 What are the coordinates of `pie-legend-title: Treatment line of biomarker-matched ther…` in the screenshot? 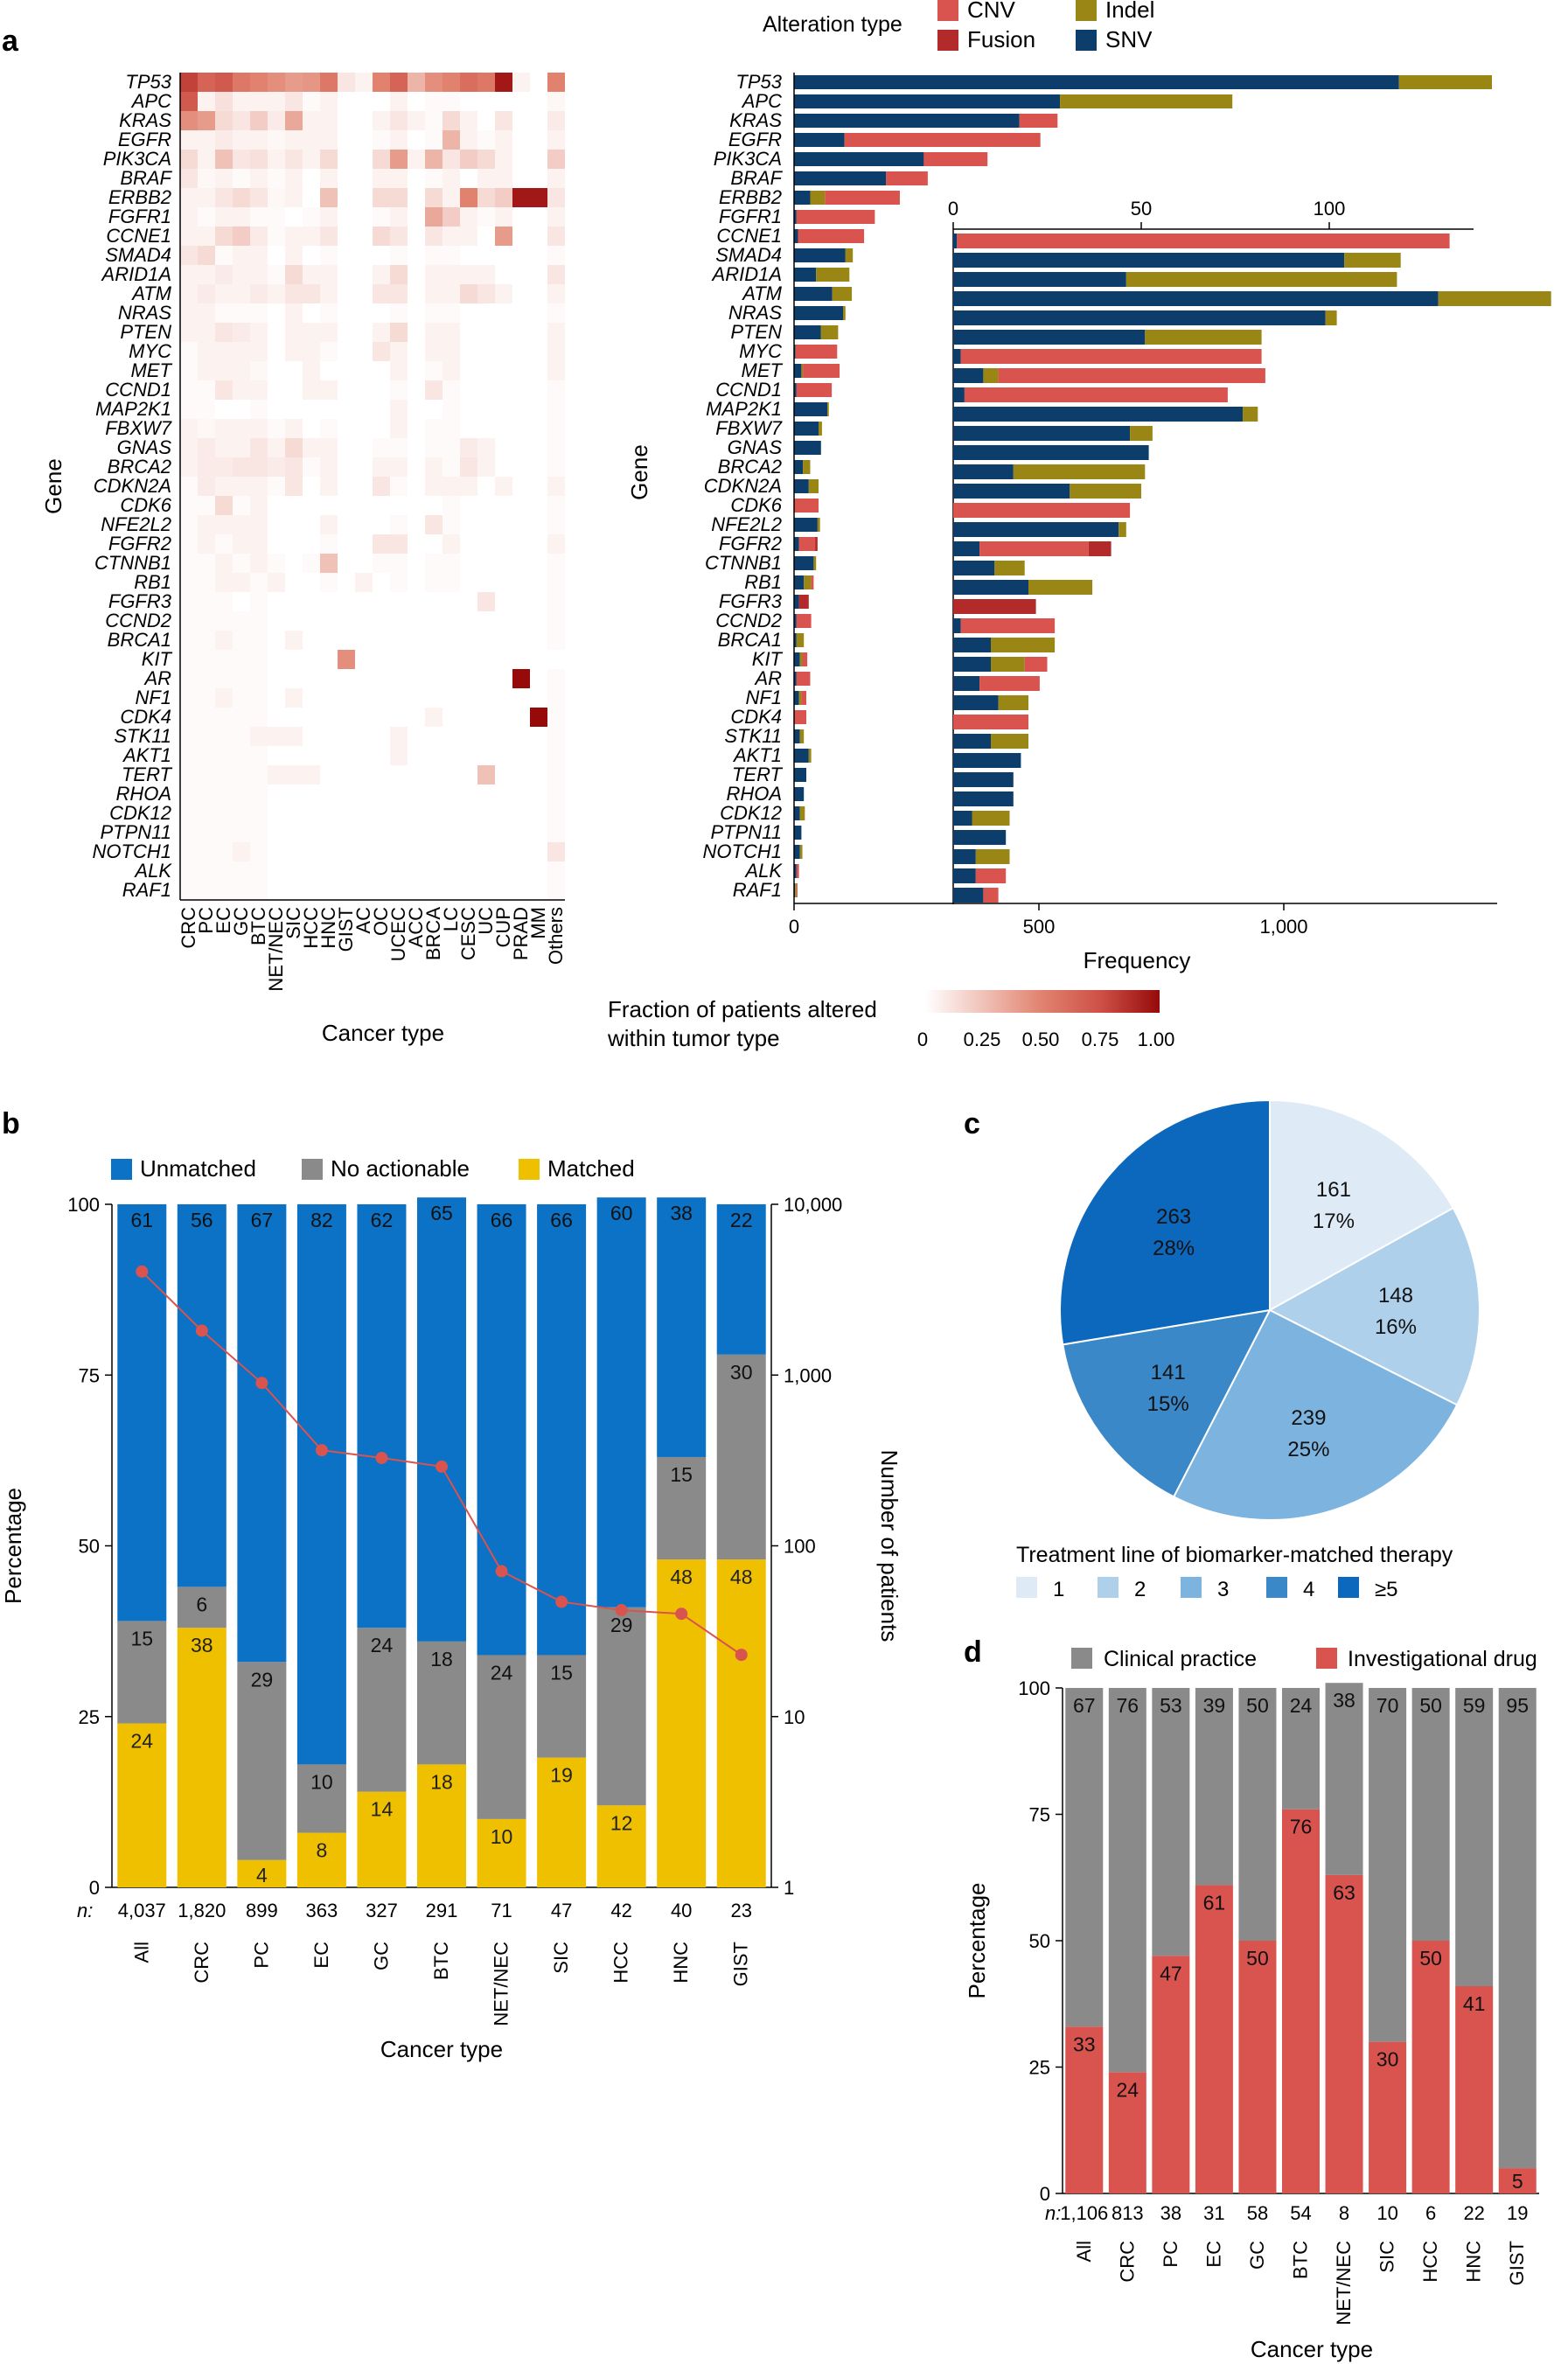 It's located at (1234, 1555).